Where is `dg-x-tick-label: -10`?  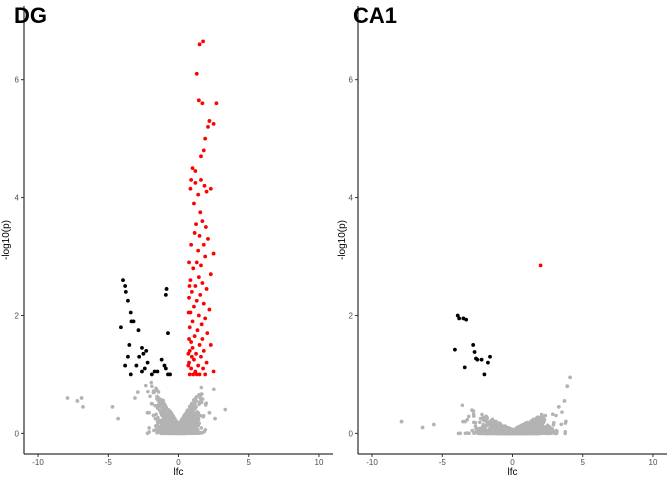
dg-x-tick-label: -10 is located at coordinates (38, 462).